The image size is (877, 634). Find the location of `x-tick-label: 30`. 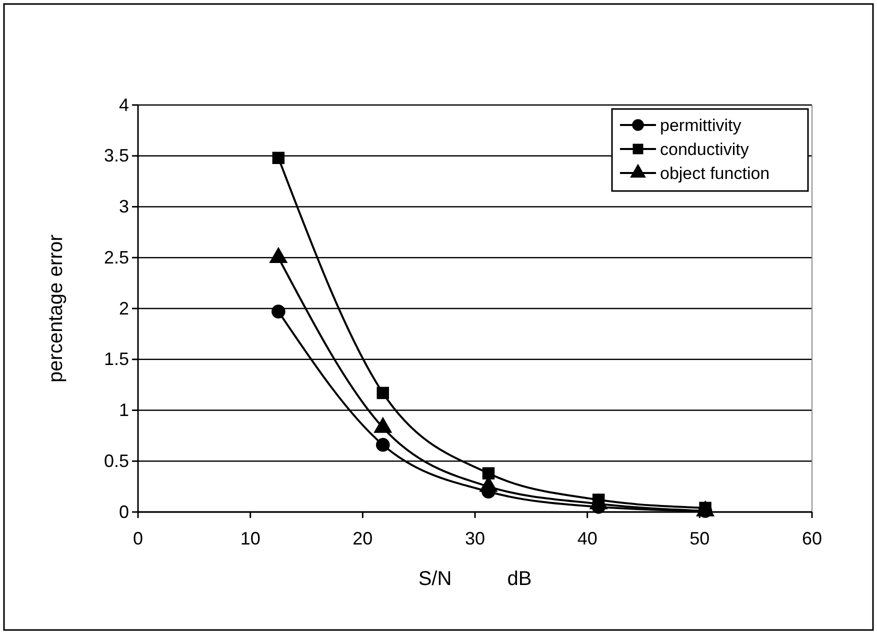

x-tick-label: 30 is located at coordinates (475, 538).